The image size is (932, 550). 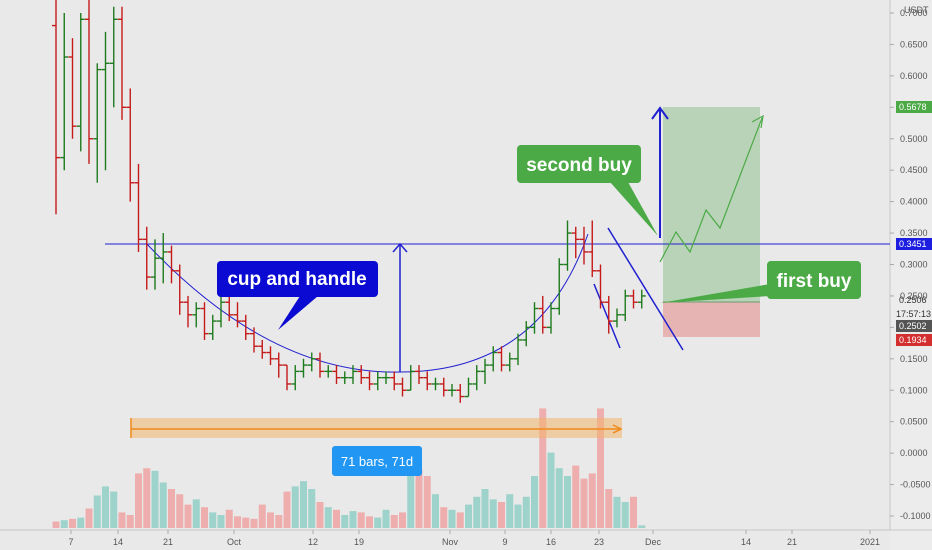 I want to click on svg-text: 0.1934, so click(x=913, y=340).